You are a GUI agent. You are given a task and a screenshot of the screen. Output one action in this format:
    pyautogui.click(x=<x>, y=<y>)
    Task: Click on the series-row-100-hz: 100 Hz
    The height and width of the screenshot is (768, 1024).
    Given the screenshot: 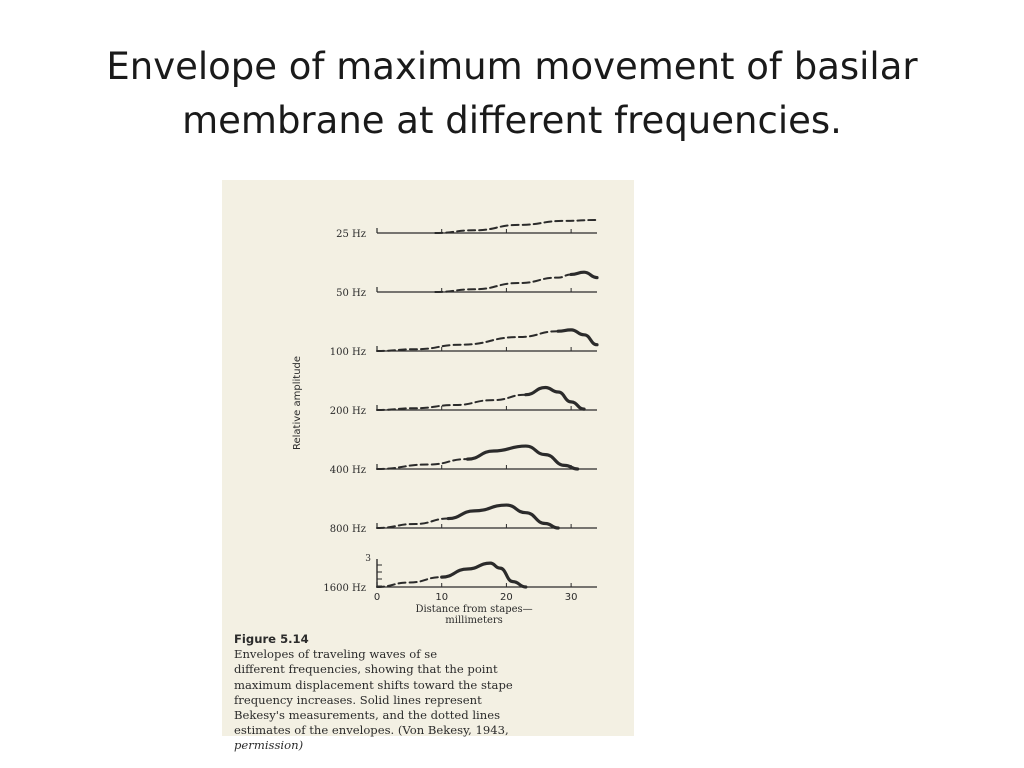 What is the action you would take?
    pyautogui.click(x=464, y=343)
    